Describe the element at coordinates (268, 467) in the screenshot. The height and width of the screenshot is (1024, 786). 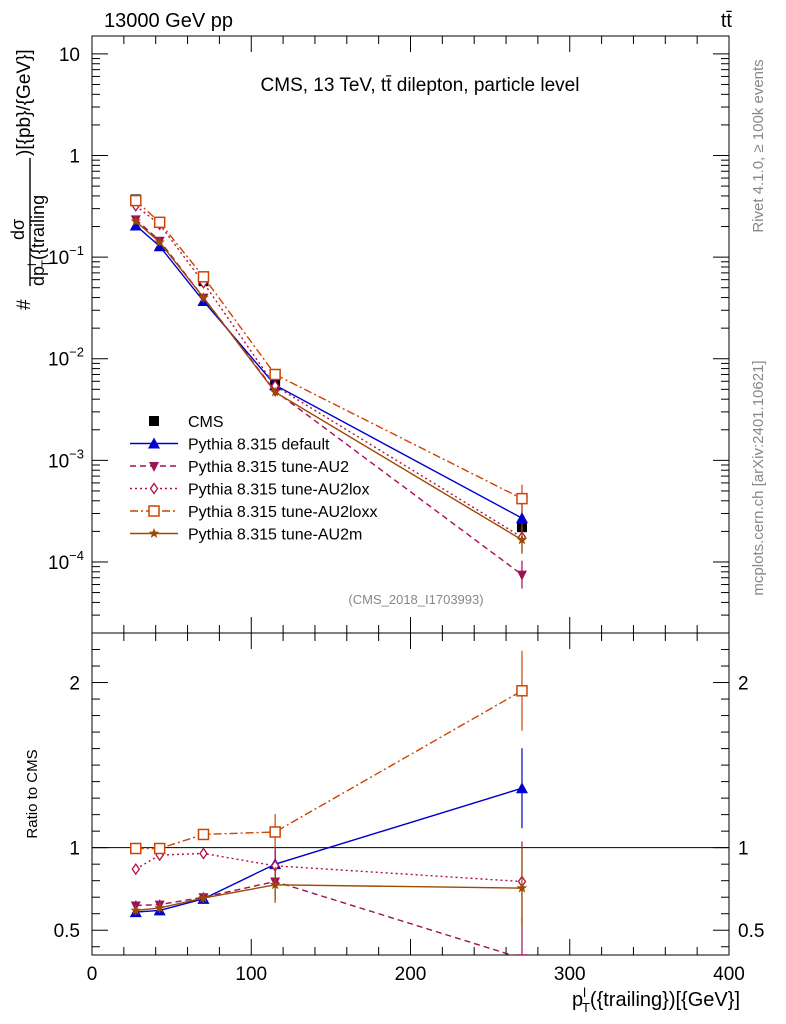
I see `legend-label: Pythia 8.315 tune-AU2` at that location.